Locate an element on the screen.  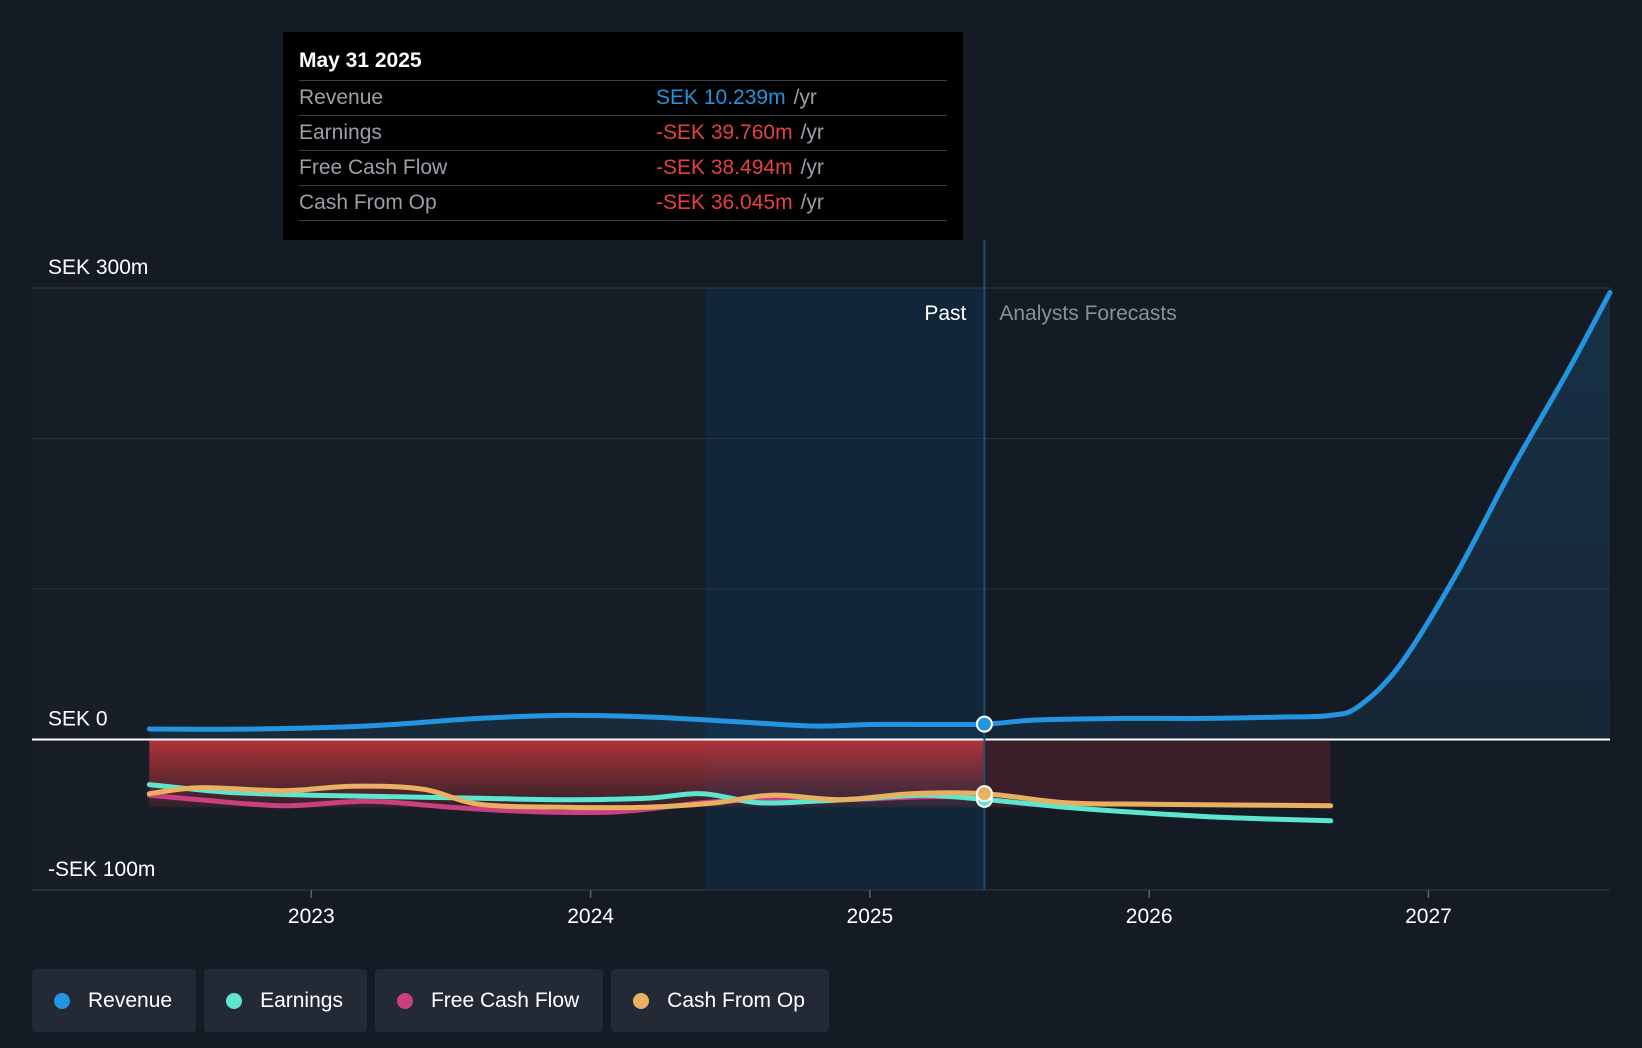
tooltip-row-earnings: Earnings -SEK 39.760m /yr is located at coordinates (623, 132).